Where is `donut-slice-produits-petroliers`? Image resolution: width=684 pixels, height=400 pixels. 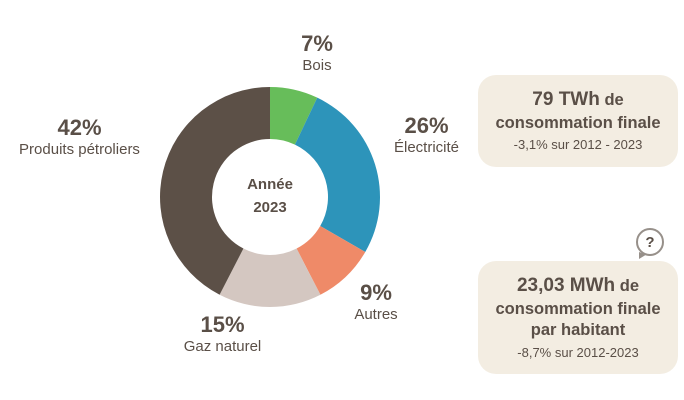
donut-slice-produits-petroliers is located at coordinates (215, 191).